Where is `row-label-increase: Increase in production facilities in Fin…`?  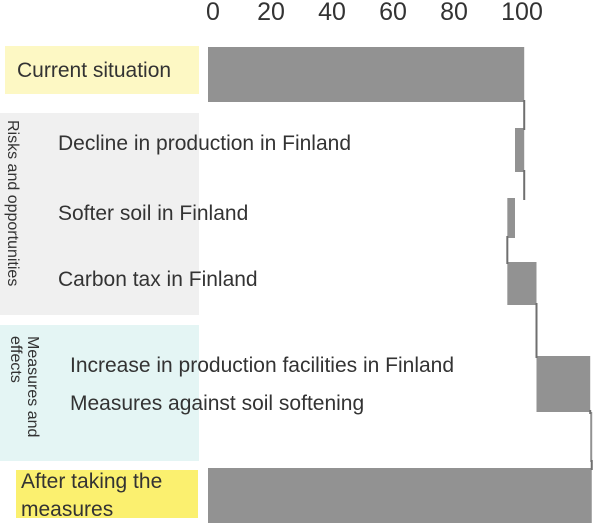 row-label-increase: Increase in production facilities in Fin… is located at coordinates (262, 365).